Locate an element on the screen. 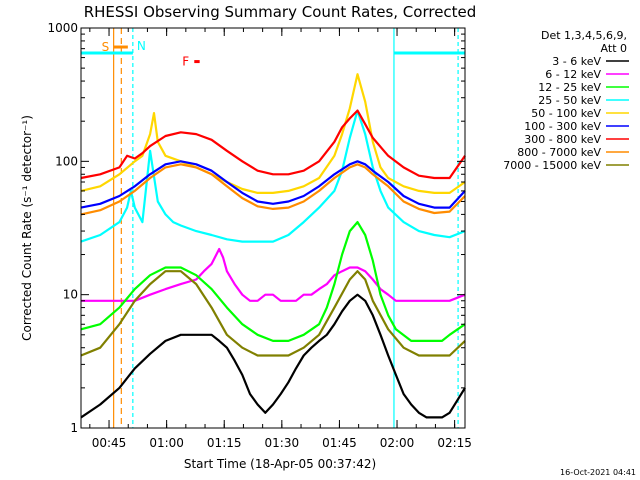 The image size is (640, 480). legend-entry-label: 50 - 100 keV is located at coordinates (566, 113).